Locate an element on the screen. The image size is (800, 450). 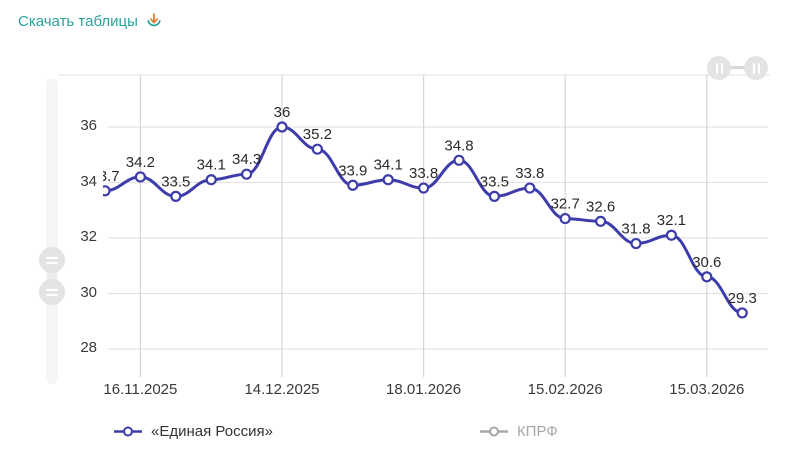
value-axis-scrollbar-track is located at coordinates (52, 231).